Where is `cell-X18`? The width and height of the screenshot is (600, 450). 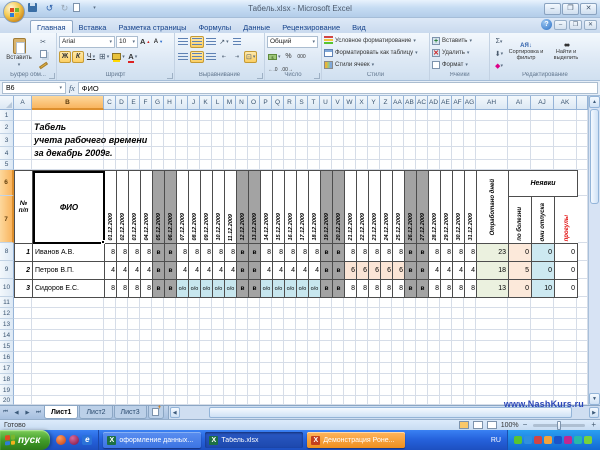 cell-X18 is located at coordinates (362, 379).